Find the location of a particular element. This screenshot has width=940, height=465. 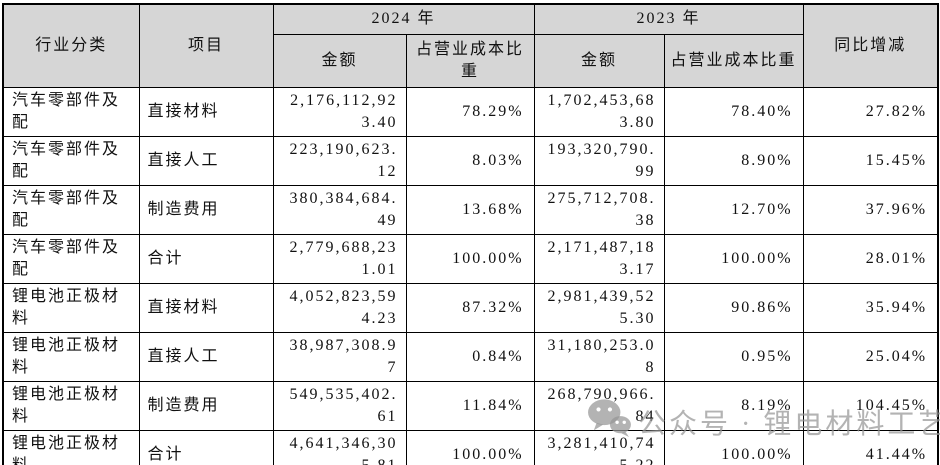

header-industry: 行业分类 is located at coordinates (71, 45).